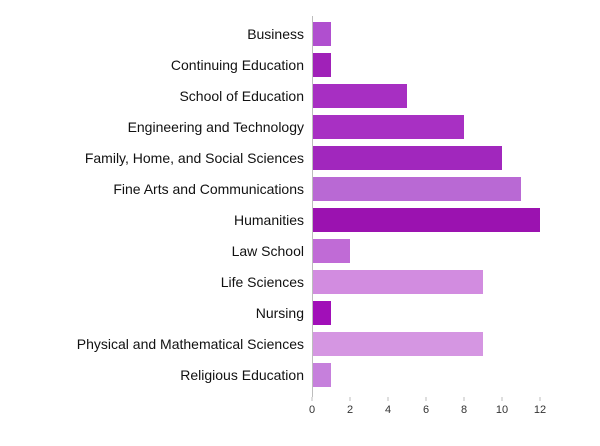  What do you see at coordinates (262, 282) in the screenshot?
I see `category-label: Life Sciences` at bounding box center [262, 282].